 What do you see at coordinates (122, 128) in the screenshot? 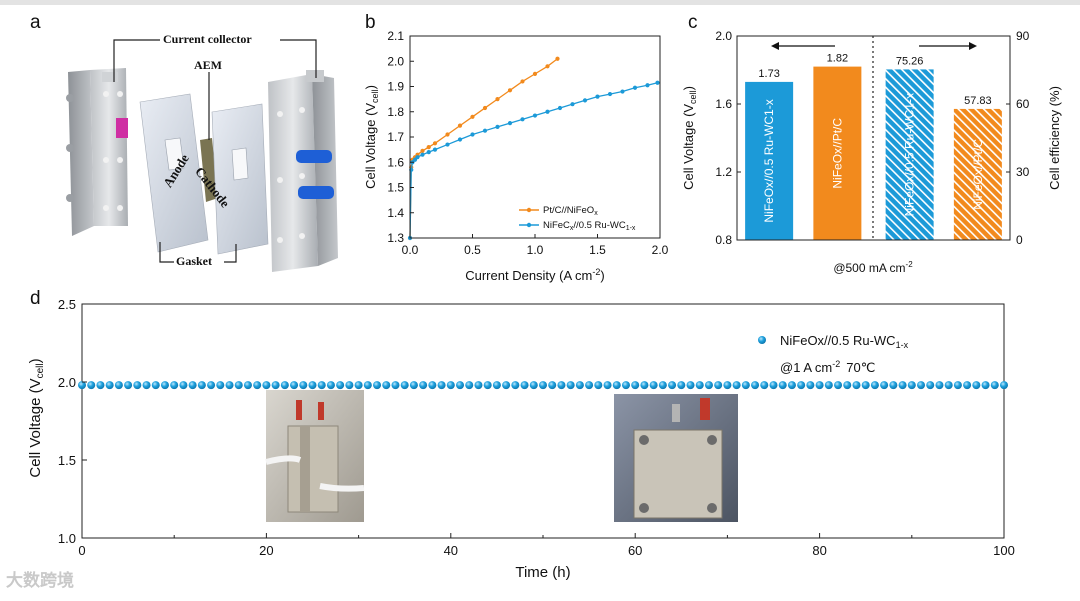
I see `magenta-port` at bounding box center [122, 128].